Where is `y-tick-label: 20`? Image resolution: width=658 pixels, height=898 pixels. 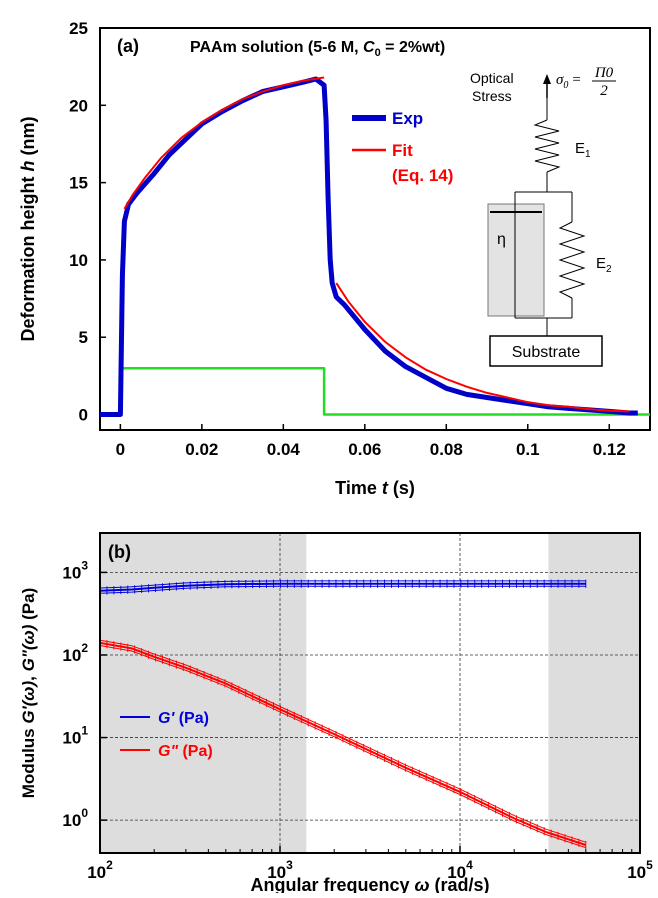
y-tick-label: 20 is located at coordinates (78, 105).